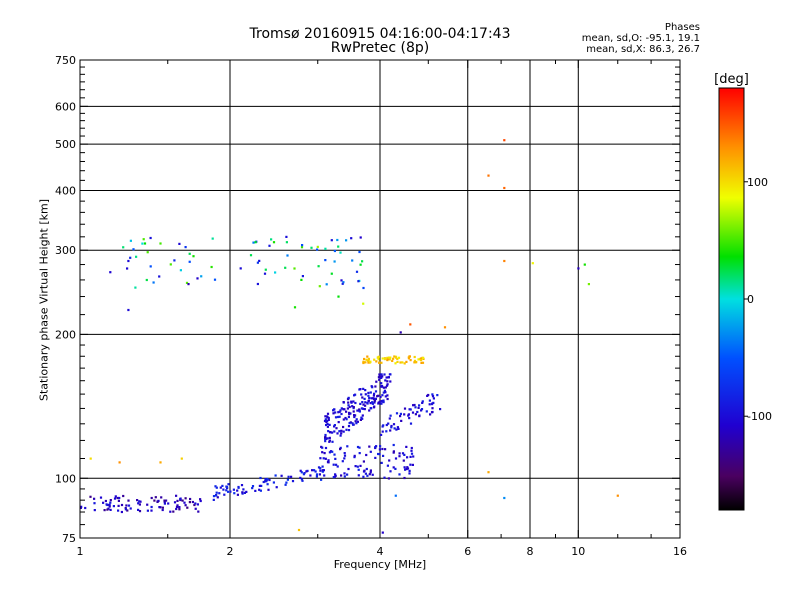 The height and width of the screenshot is (600, 800). Describe the element at coordinates (65, 106) in the screenshot. I see `y-tick-label: 600` at that location.